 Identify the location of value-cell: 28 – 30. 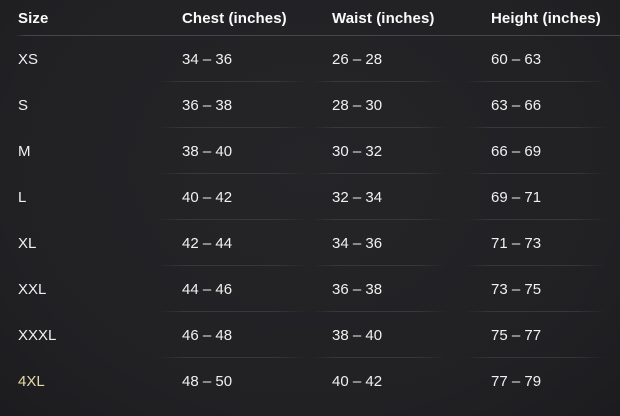
(387, 105).